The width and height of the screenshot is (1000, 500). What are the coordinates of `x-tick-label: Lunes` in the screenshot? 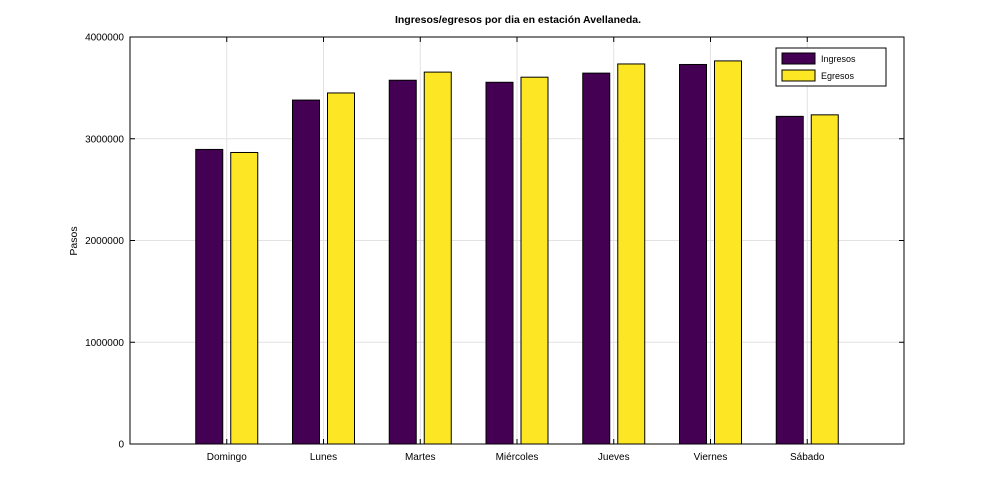 It's located at (323, 457).